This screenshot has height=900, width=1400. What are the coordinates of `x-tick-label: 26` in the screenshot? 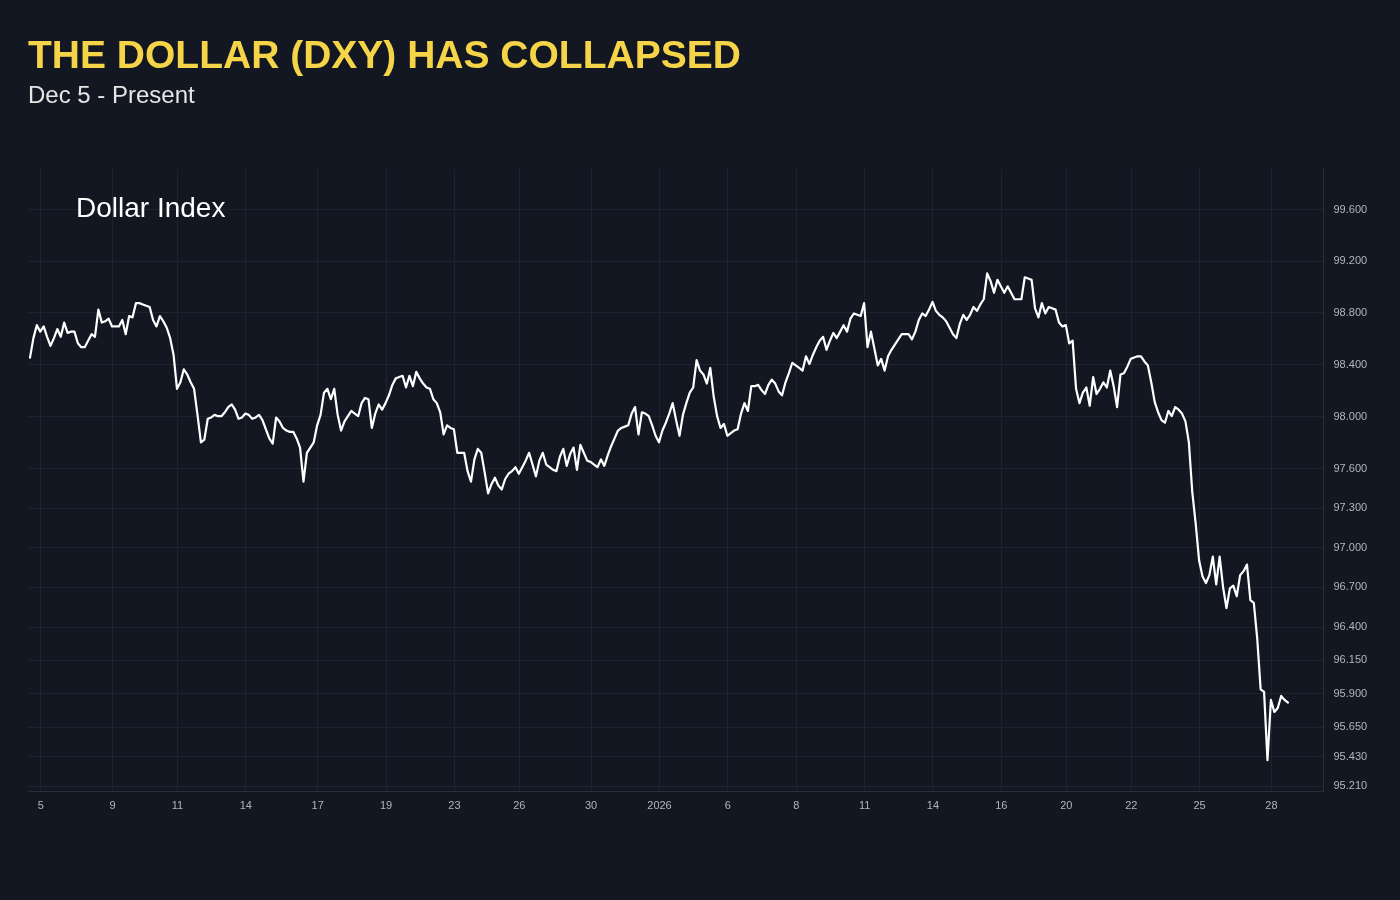 It's located at (519, 804).